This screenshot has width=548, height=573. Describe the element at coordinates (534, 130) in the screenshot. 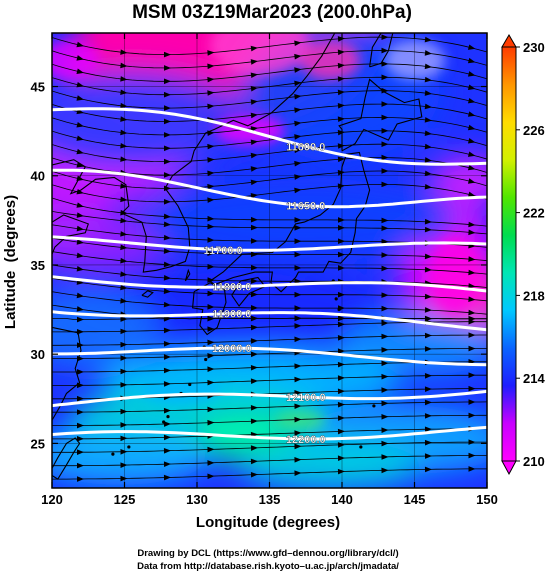

I see `colorbar-tick-label: 226` at that location.